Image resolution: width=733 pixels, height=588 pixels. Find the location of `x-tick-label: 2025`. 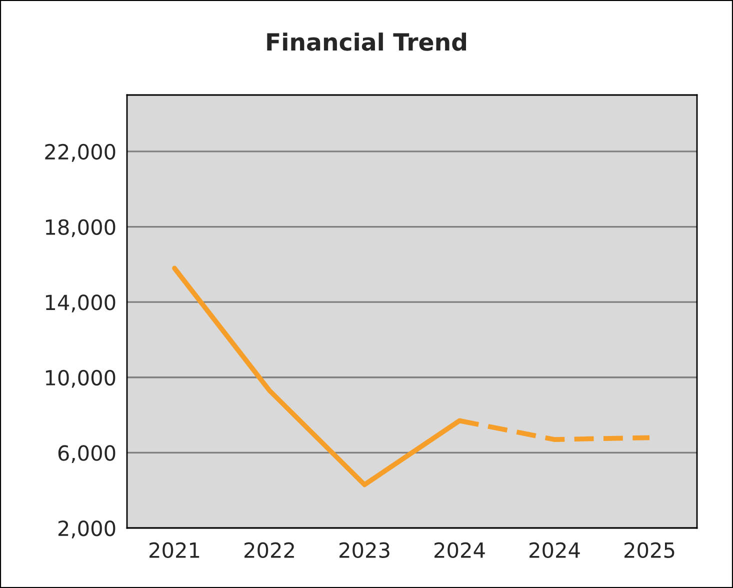

x-tick-label: 2025 is located at coordinates (649, 550).